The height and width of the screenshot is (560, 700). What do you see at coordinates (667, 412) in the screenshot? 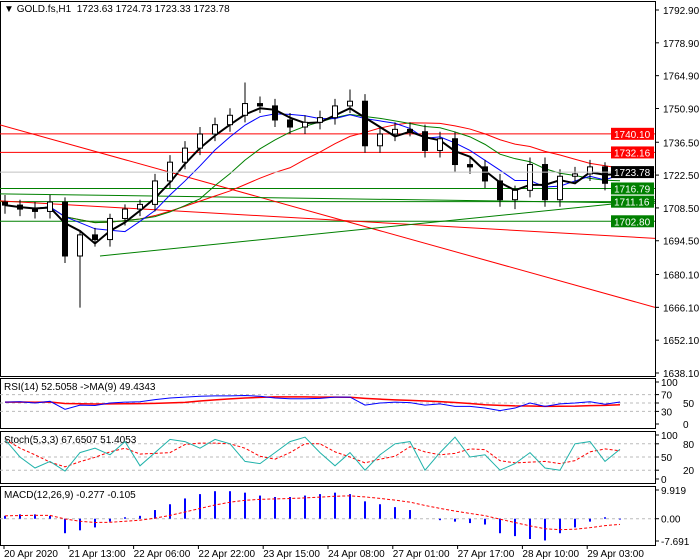
I see `rsi-tick-label: 30` at bounding box center [667, 412].